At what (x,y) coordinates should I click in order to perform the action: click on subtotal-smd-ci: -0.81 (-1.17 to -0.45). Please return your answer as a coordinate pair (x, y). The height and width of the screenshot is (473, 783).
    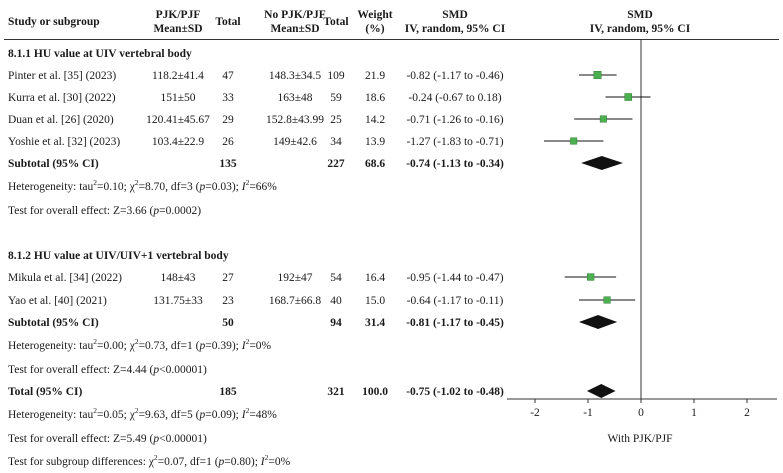
    Looking at the image, I should click on (455, 323).